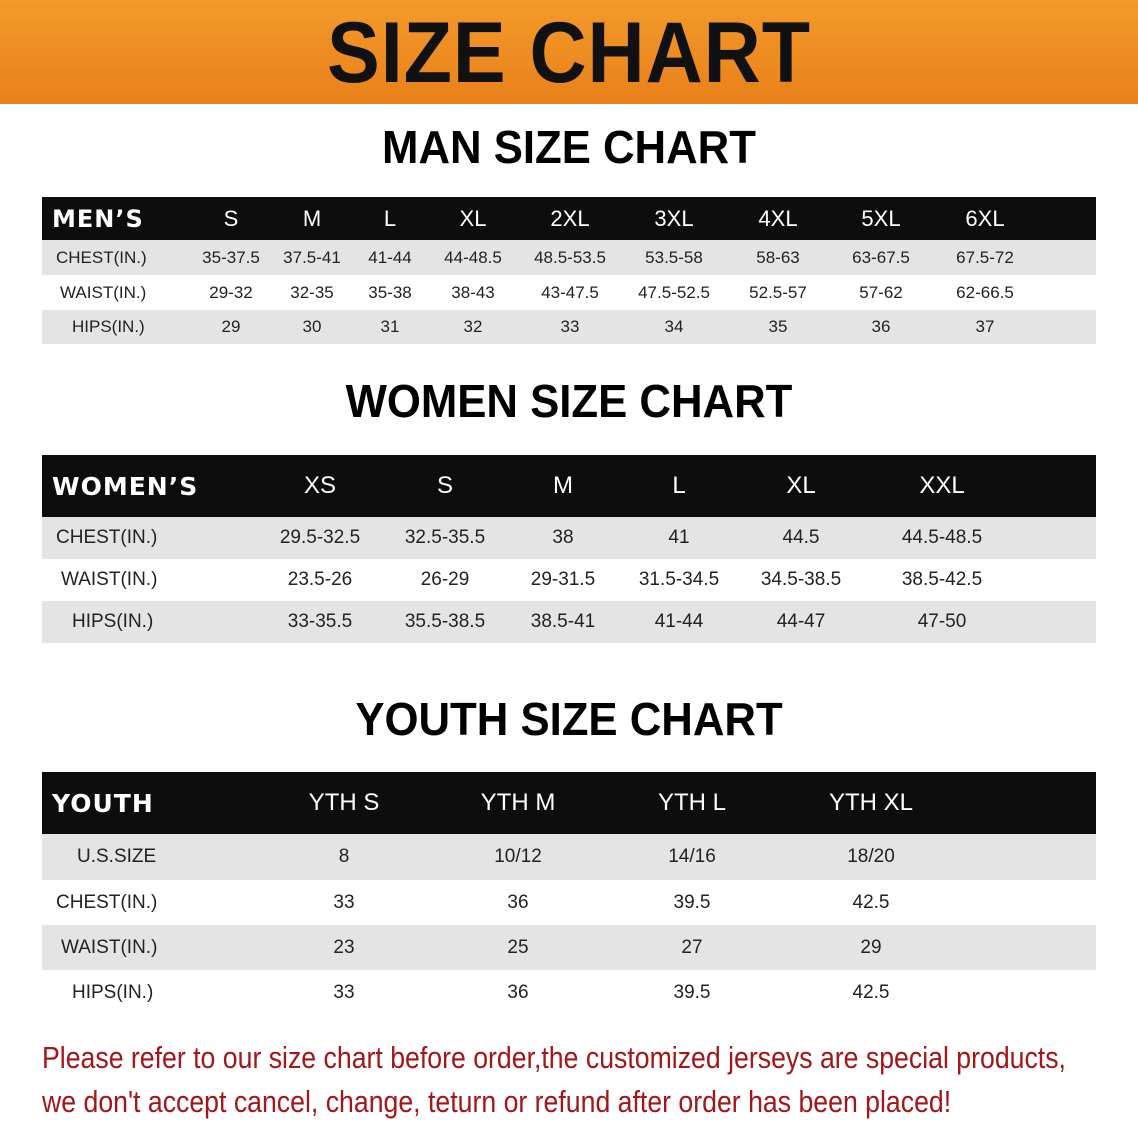 The height and width of the screenshot is (1132, 1138). I want to click on size-header: 2XL, so click(570, 218).